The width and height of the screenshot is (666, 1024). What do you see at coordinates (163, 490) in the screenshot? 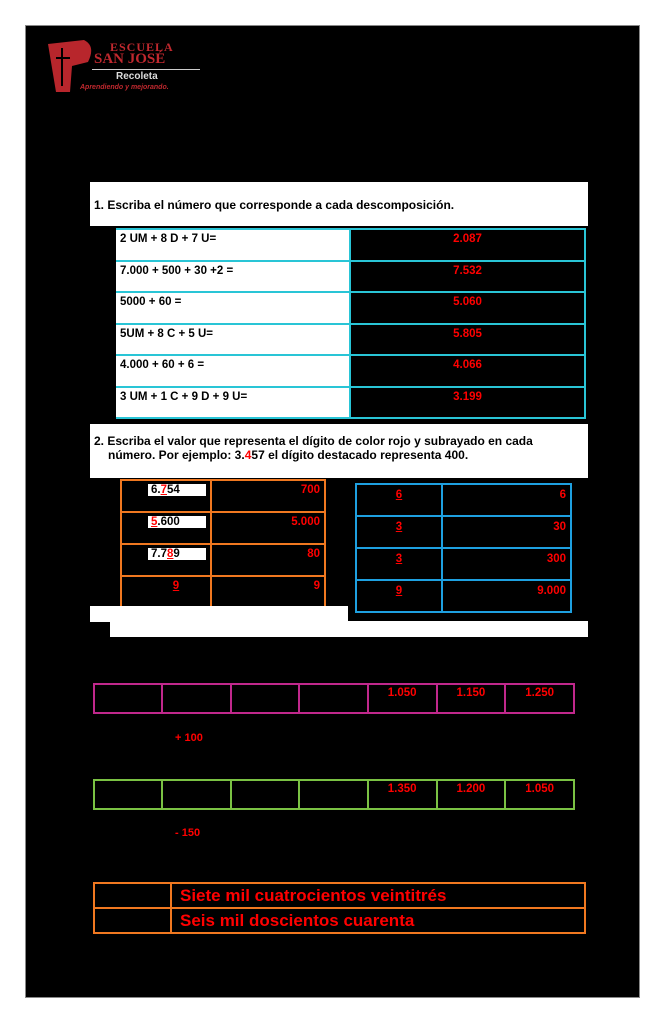
I see `highlighted-digit: 7` at bounding box center [163, 490].